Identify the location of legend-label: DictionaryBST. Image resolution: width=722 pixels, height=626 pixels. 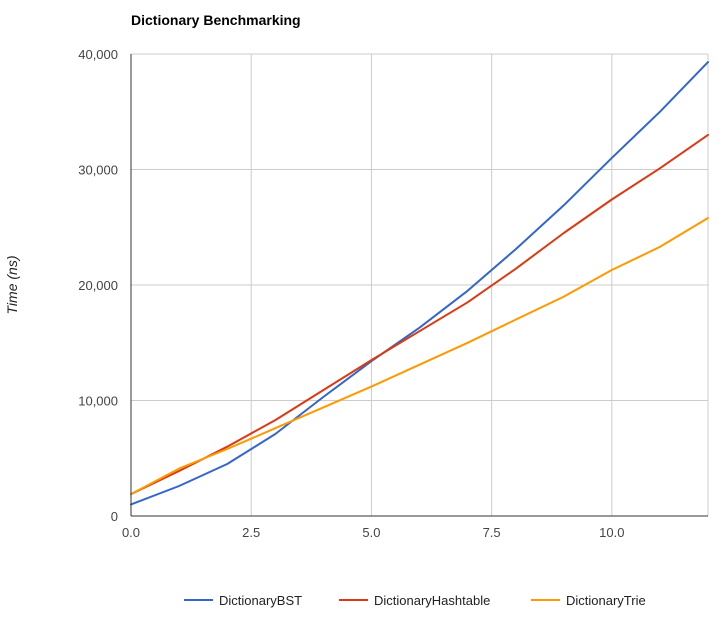
(260, 600).